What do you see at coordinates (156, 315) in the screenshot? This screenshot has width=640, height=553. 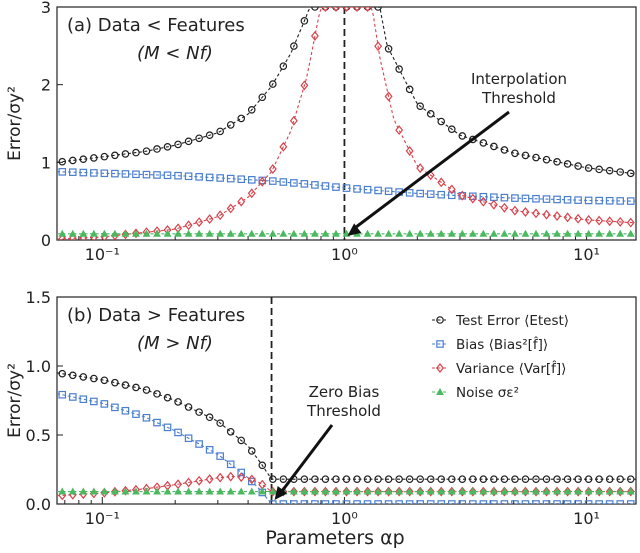 I see `panel-title: (b) Data > Features` at bounding box center [156, 315].